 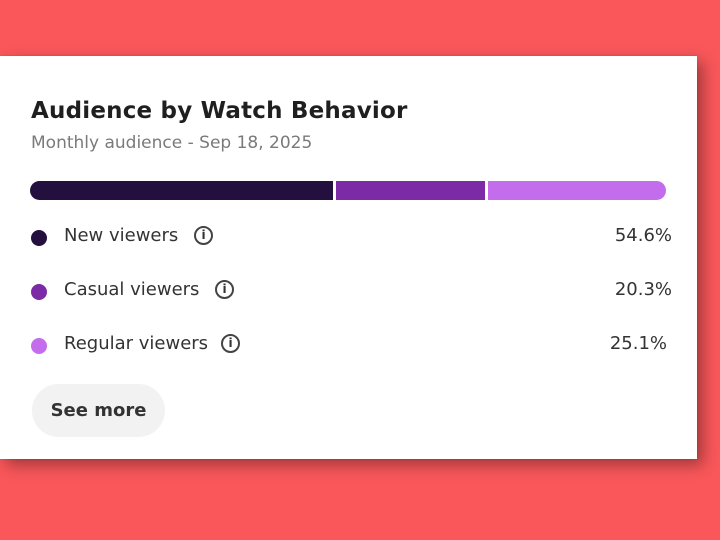 I want to click on legend-value: 20.3%, so click(x=643, y=289).